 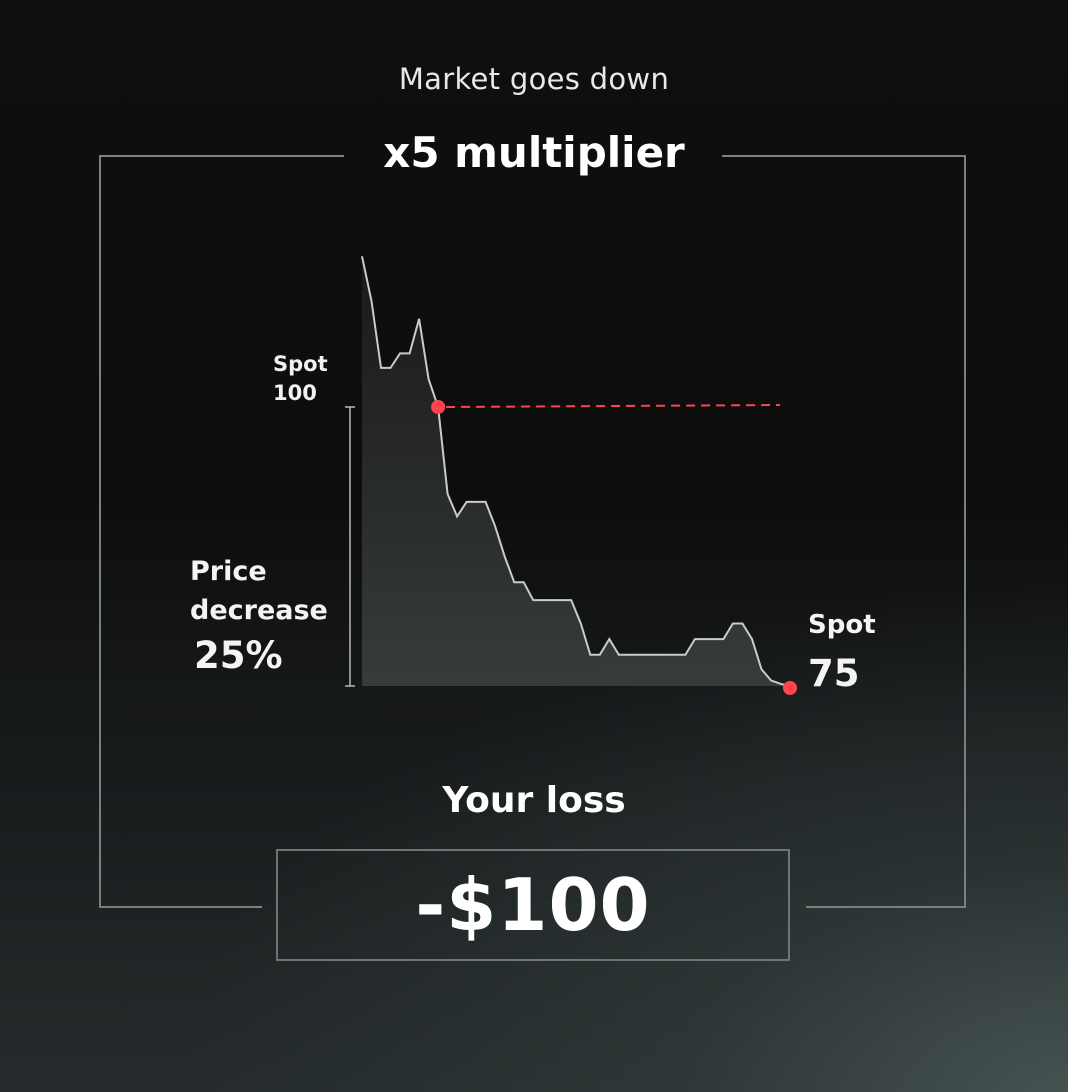 I want to click on spot-end-value: 75, so click(x=834, y=673).